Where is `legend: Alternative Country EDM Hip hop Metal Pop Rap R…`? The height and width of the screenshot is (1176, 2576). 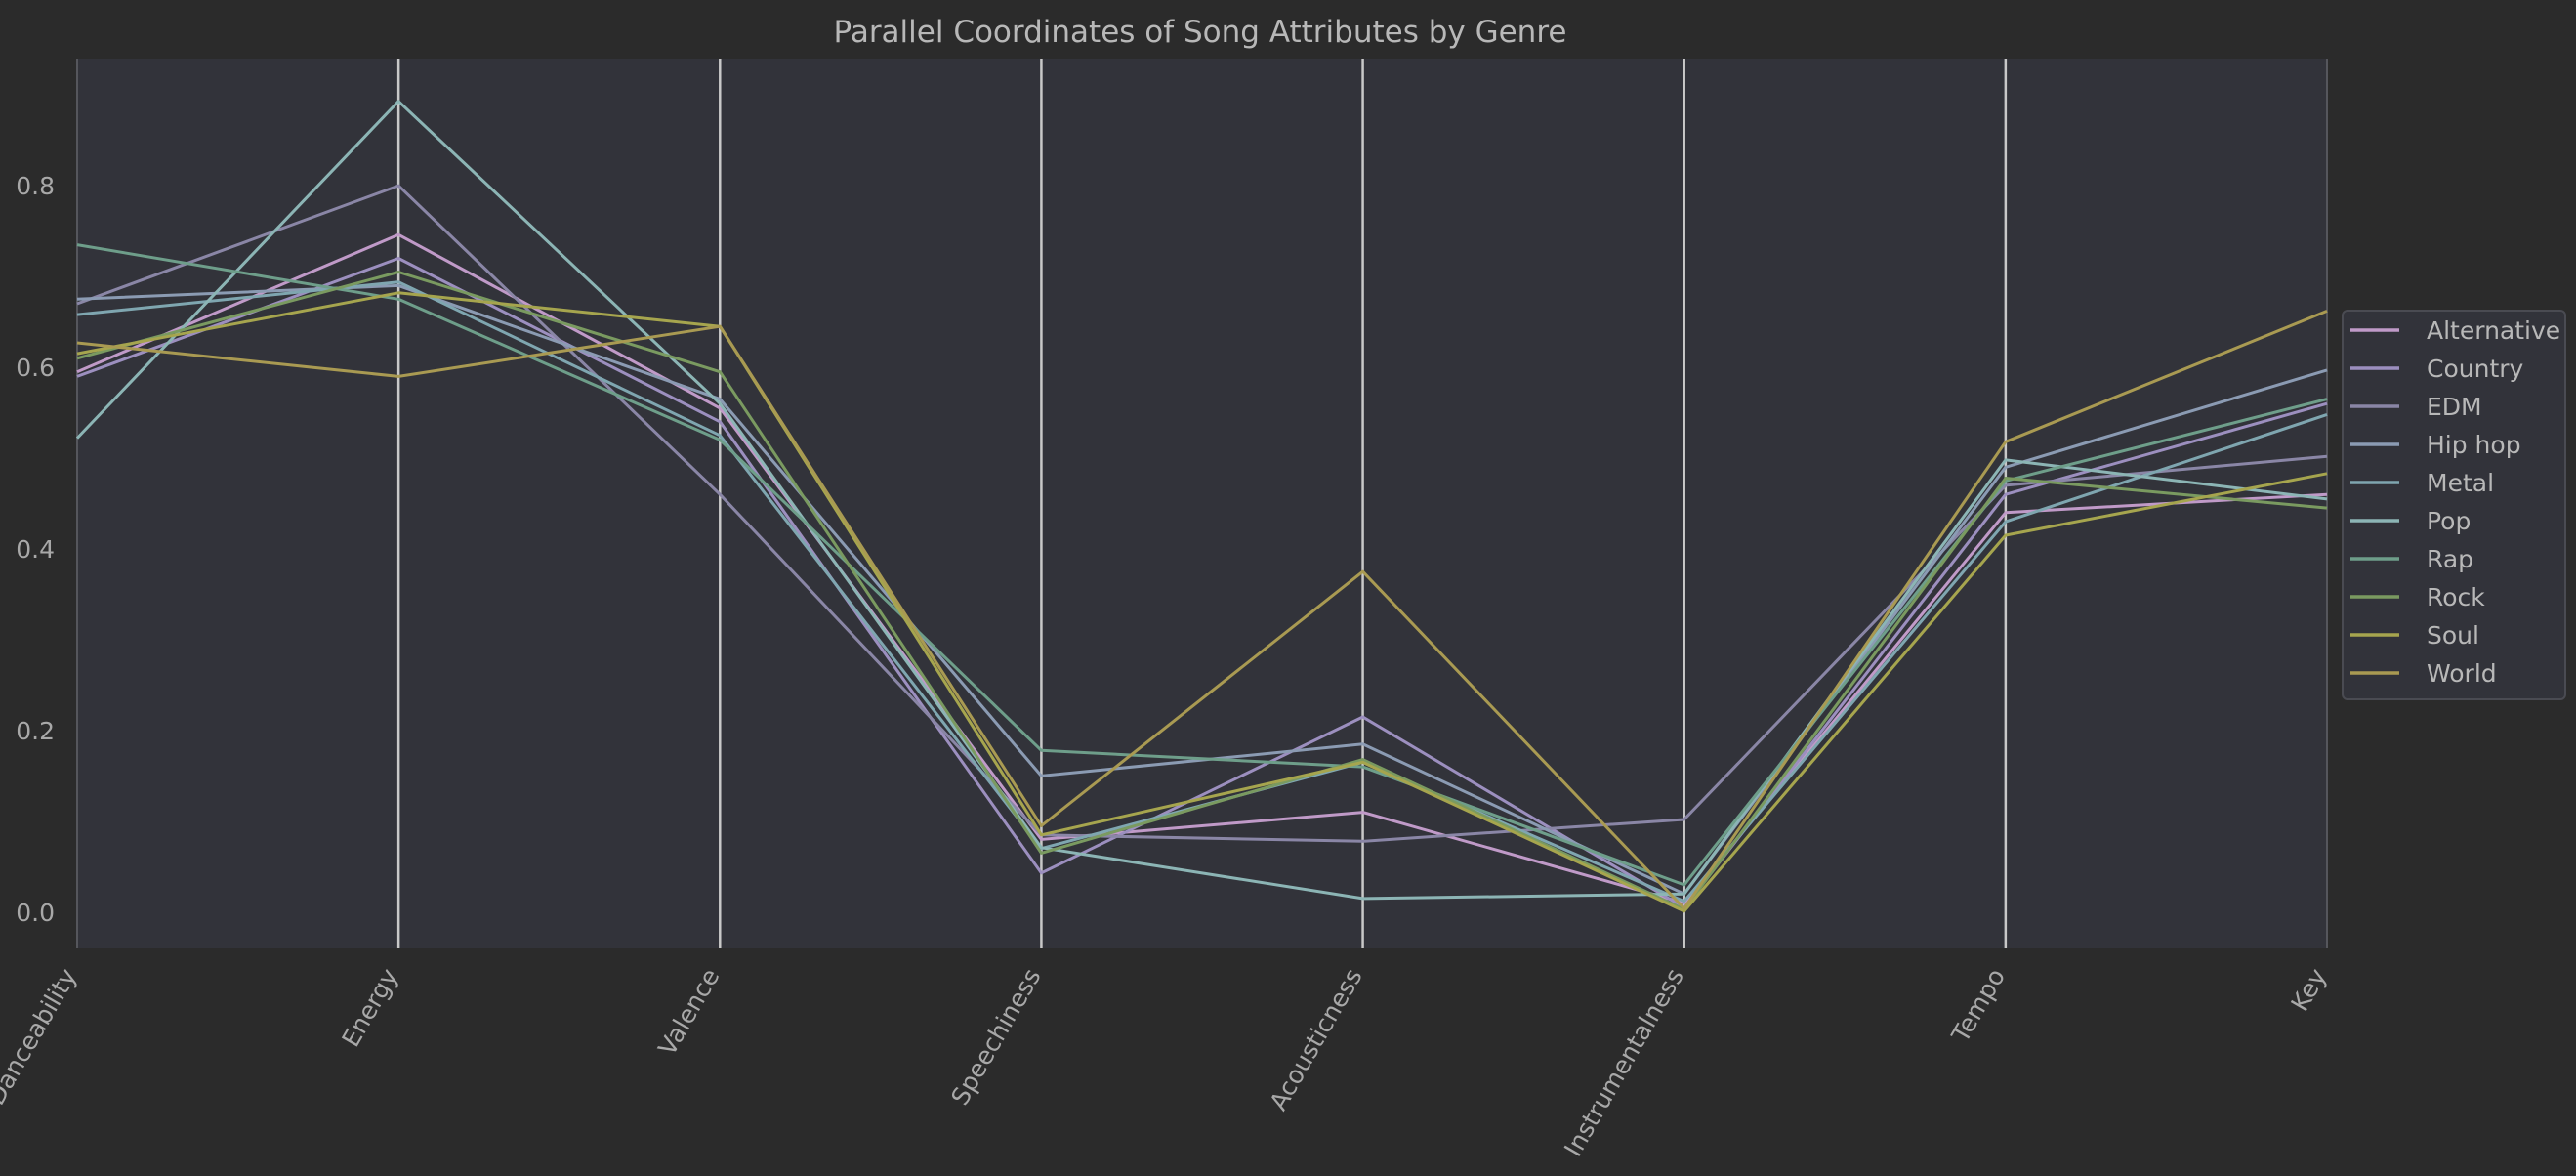
legend: Alternative Country EDM Hip hop Metal Pop Rap R… is located at coordinates (2454, 505).